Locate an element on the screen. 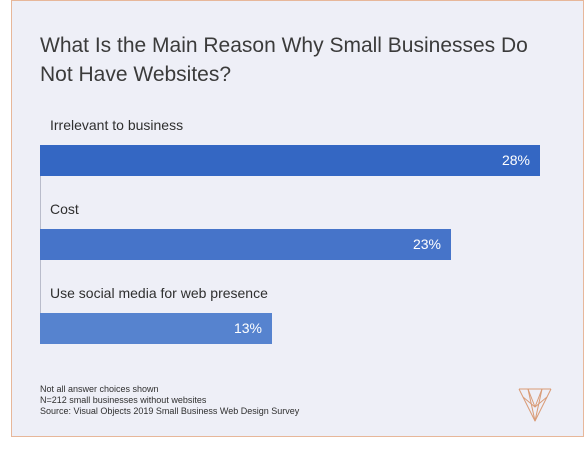 The image size is (586, 451). bar-value-label: 23% is located at coordinates (426, 244).